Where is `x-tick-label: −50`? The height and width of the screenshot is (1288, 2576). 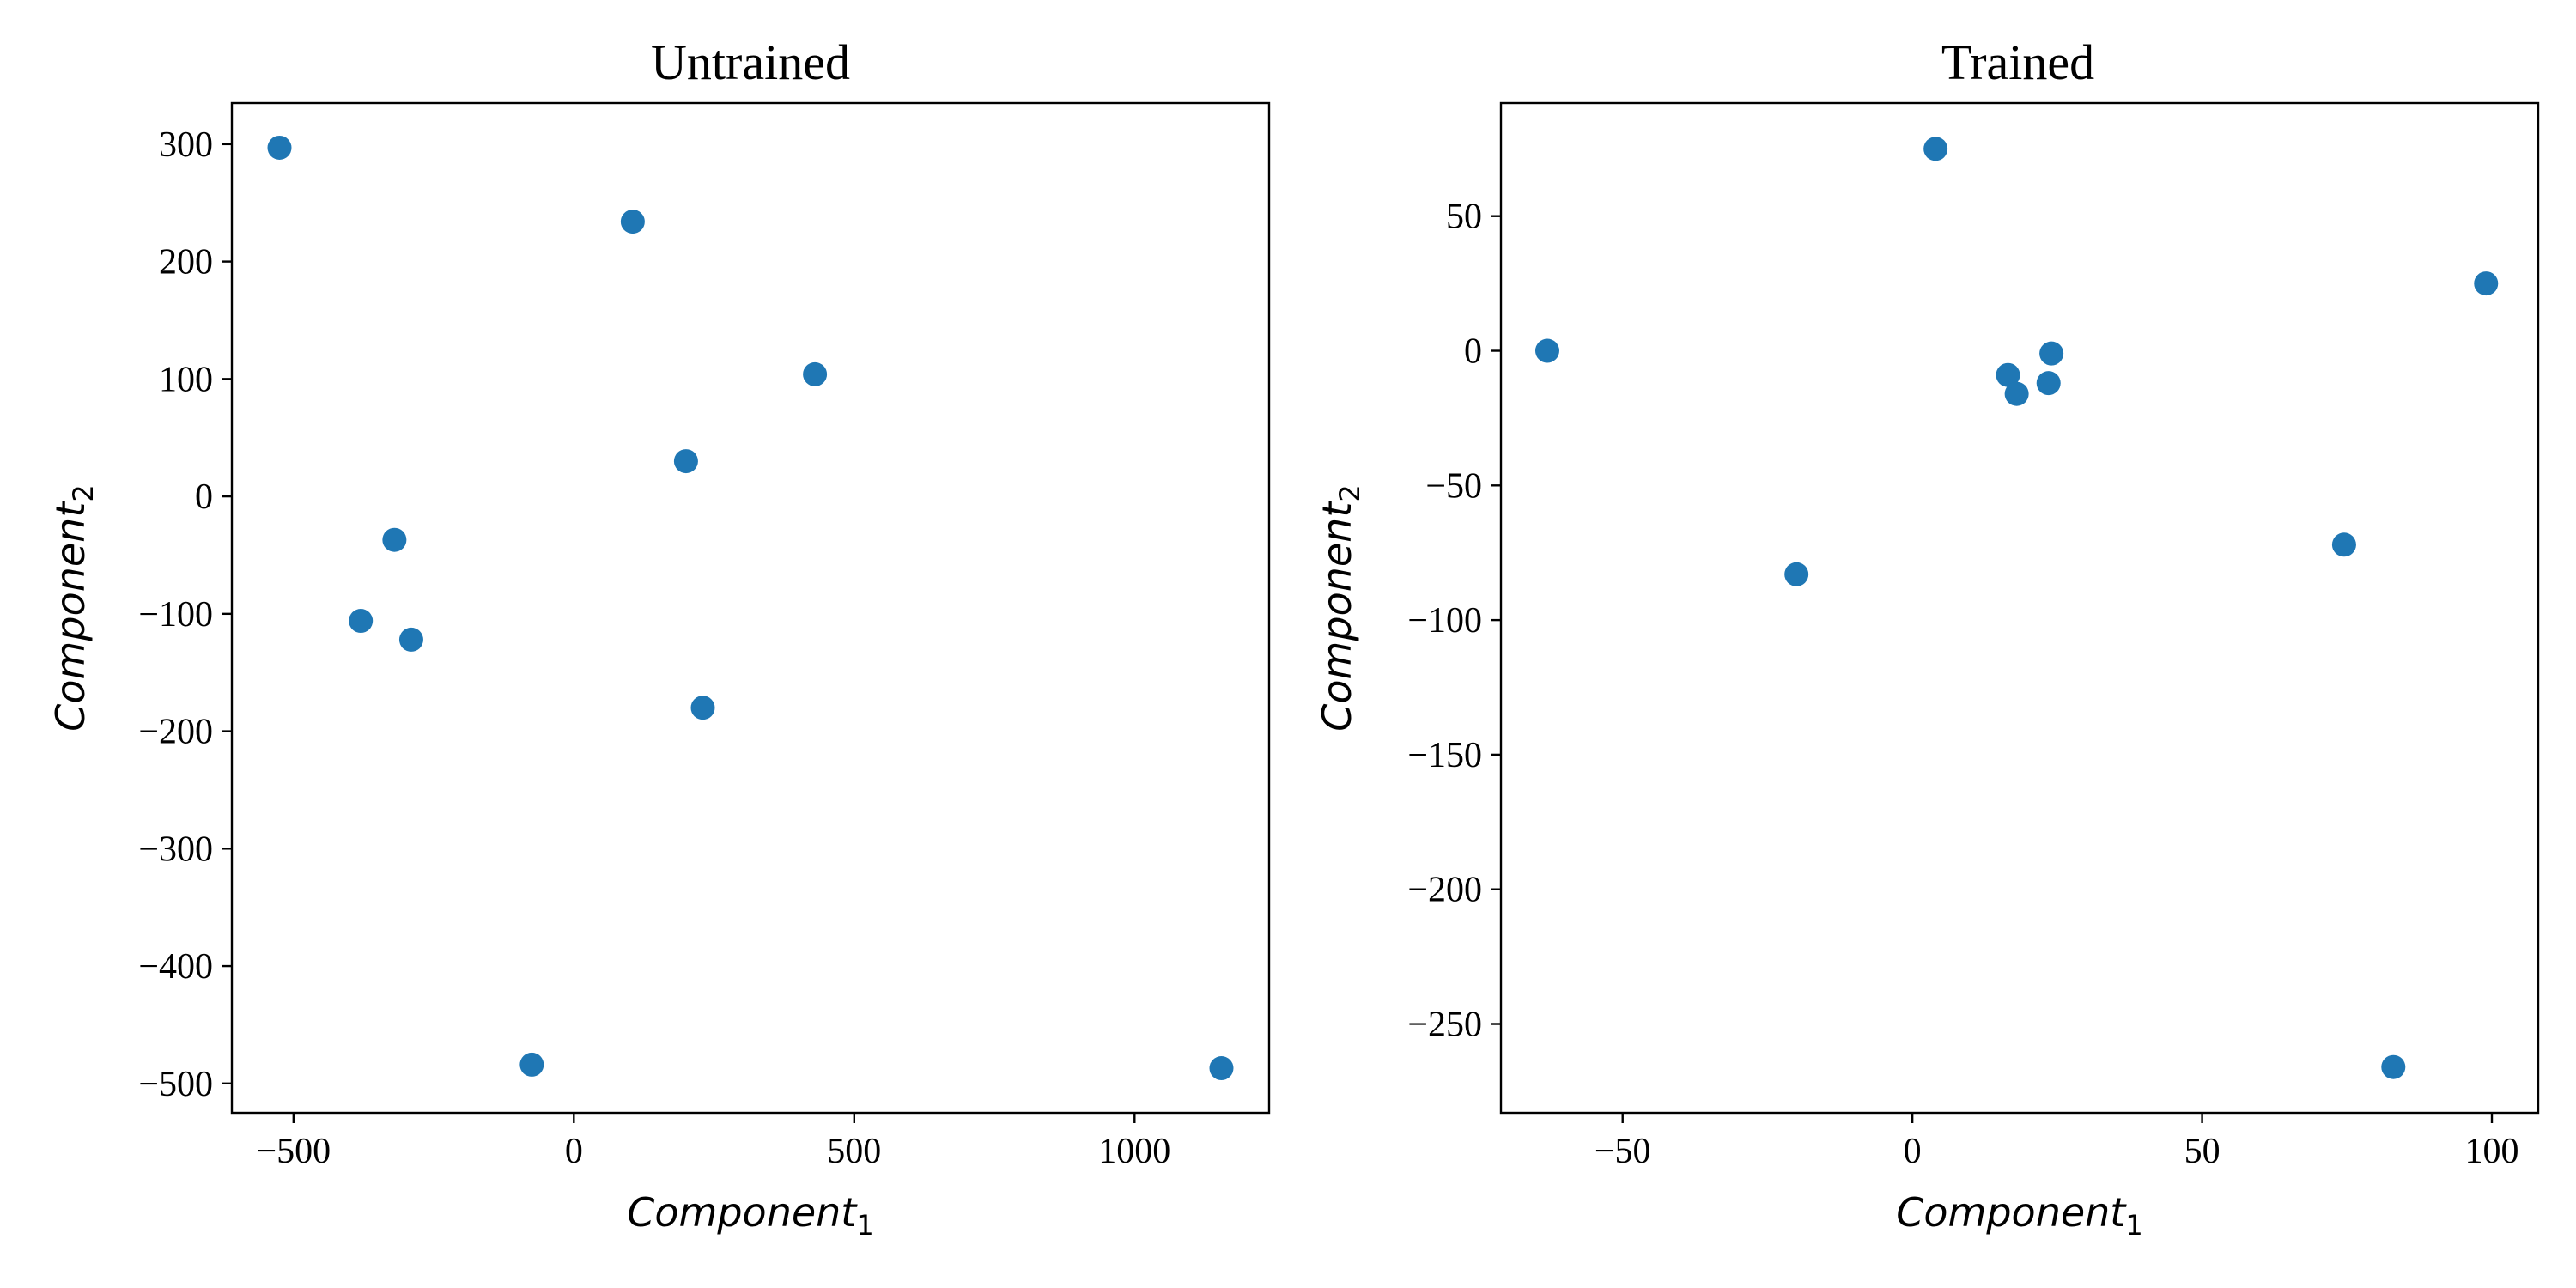
x-tick-label: −50 is located at coordinates (1623, 1151).